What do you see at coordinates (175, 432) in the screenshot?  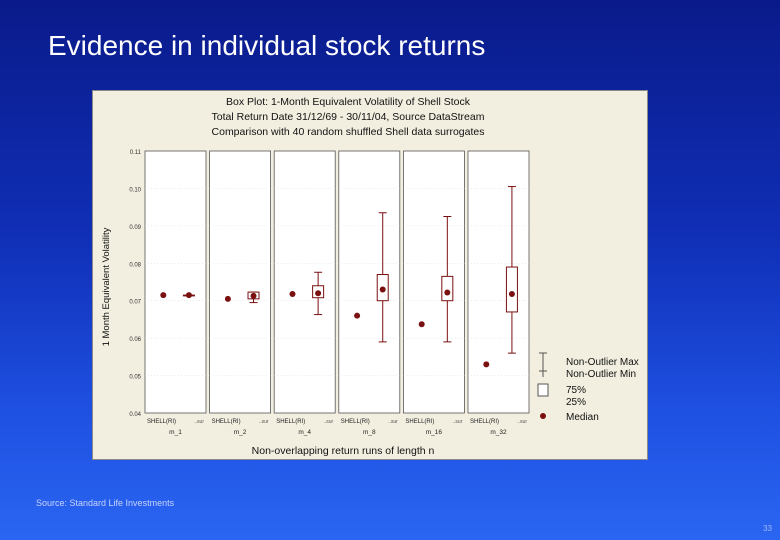 I see `panel-name-label: m_1` at bounding box center [175, 432].